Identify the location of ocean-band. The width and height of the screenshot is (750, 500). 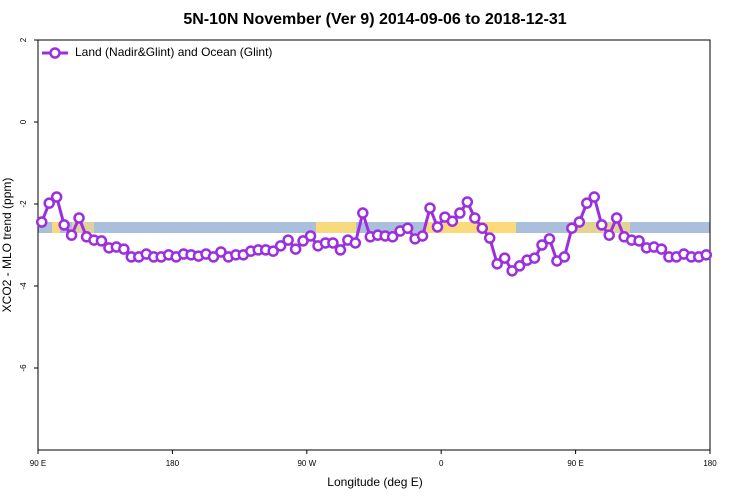
(374, 227).